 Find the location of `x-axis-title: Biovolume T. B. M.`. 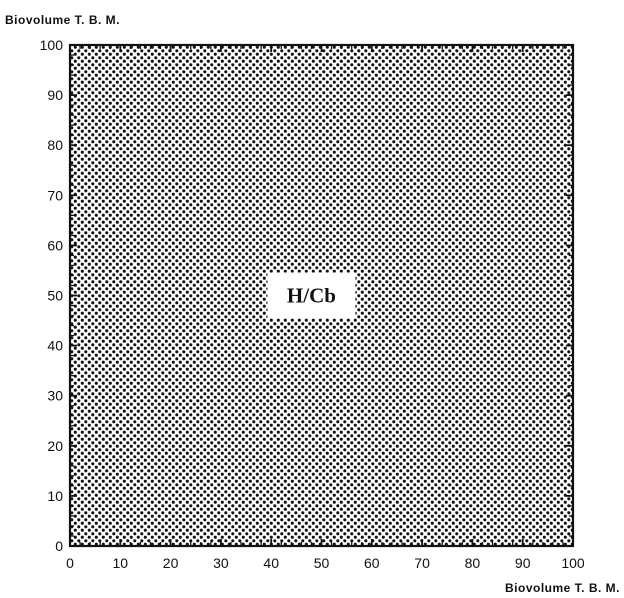

x-axis-title: Biovolume T. B. M. is located at coordinates (562, 588).